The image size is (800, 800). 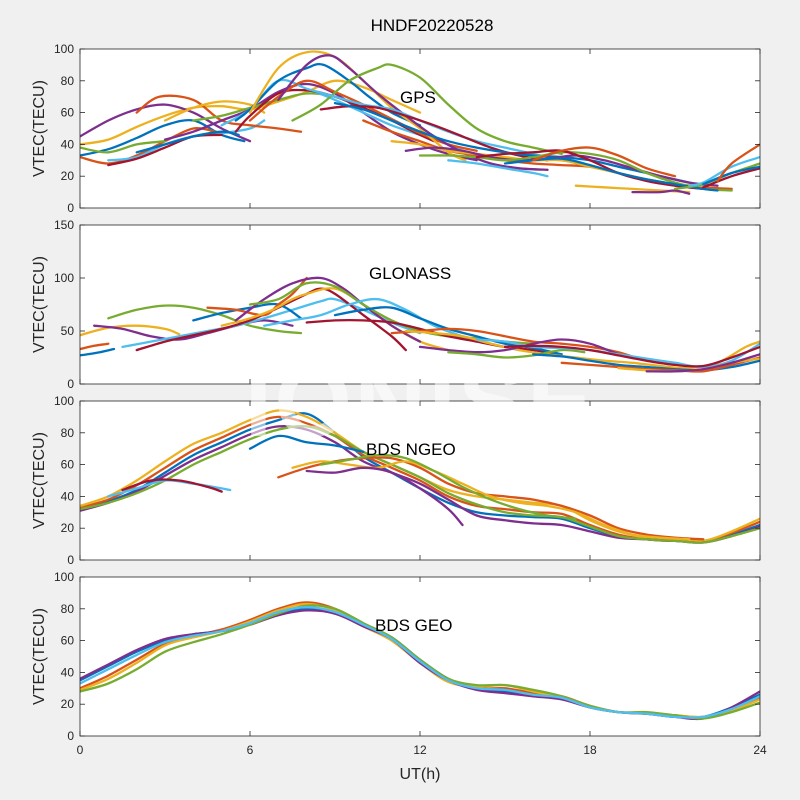 I want to click on x-tick-label: 0, so click(x=80, y=750).